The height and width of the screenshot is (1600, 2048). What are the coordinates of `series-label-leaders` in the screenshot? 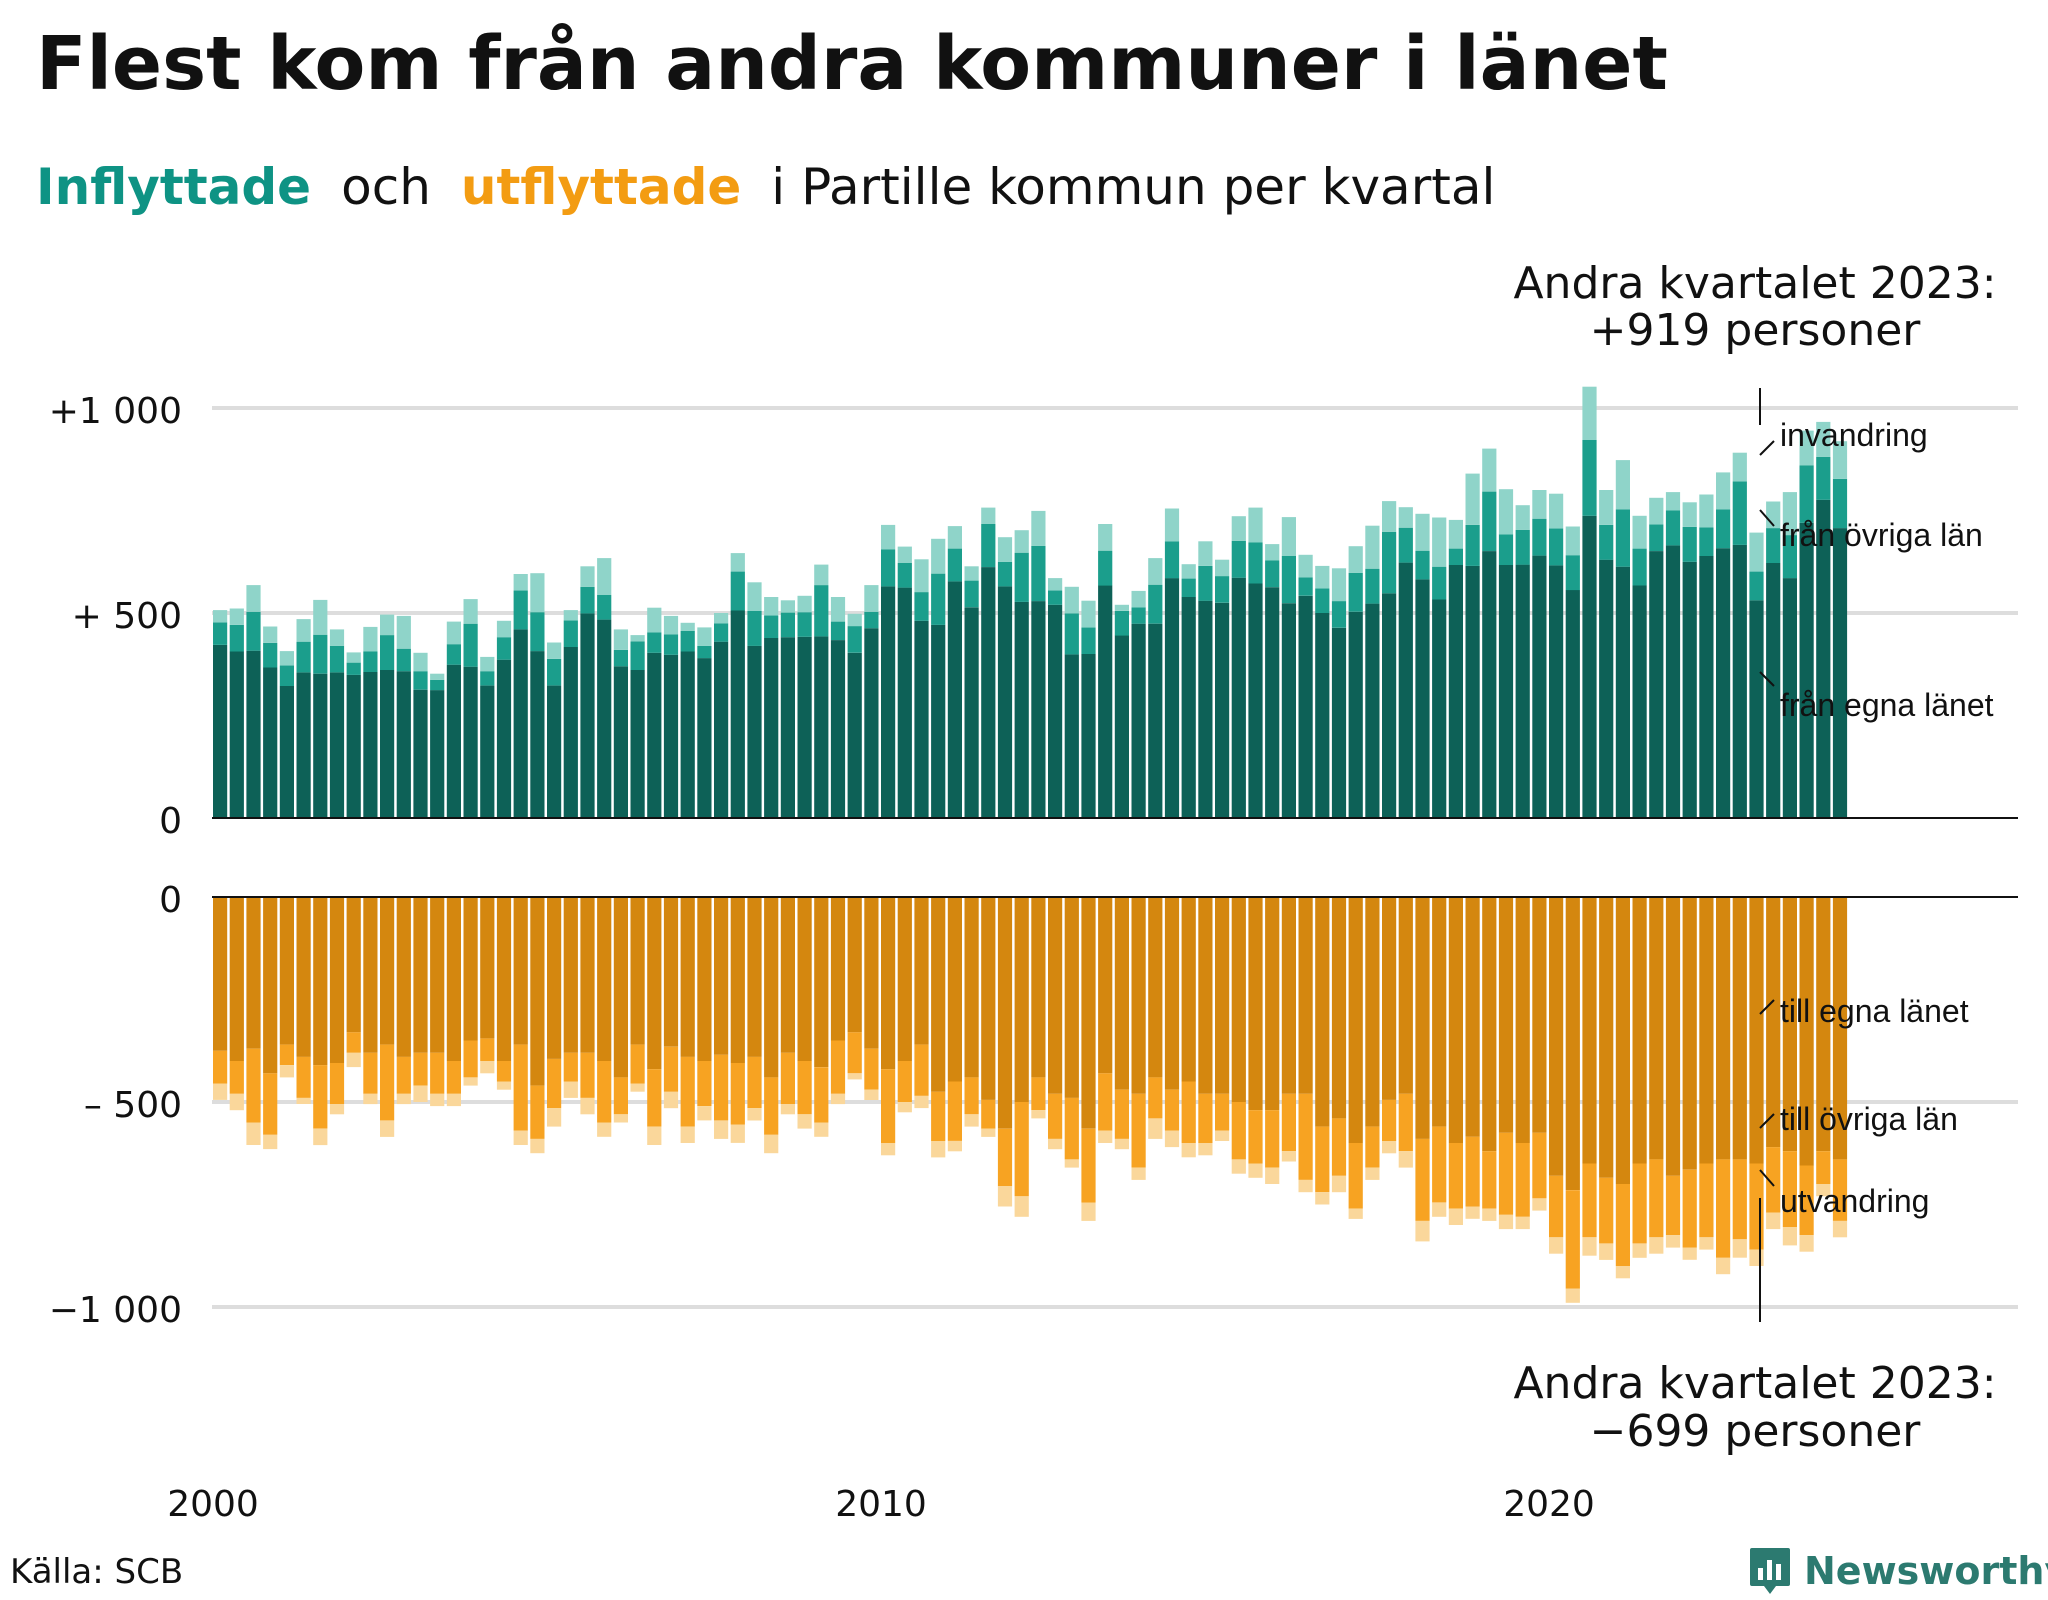 It's located at (1767, 813).